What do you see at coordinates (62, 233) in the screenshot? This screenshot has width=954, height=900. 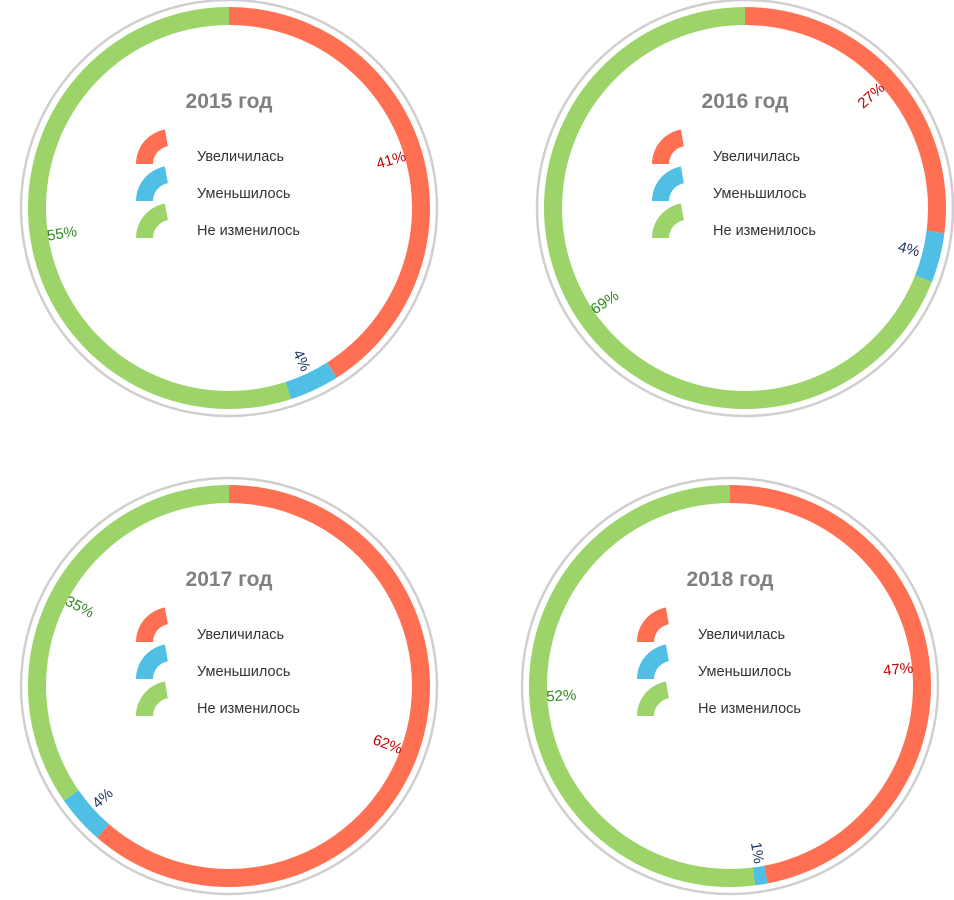 I see `slice-label: 55%` at bounding box center [62, 233].